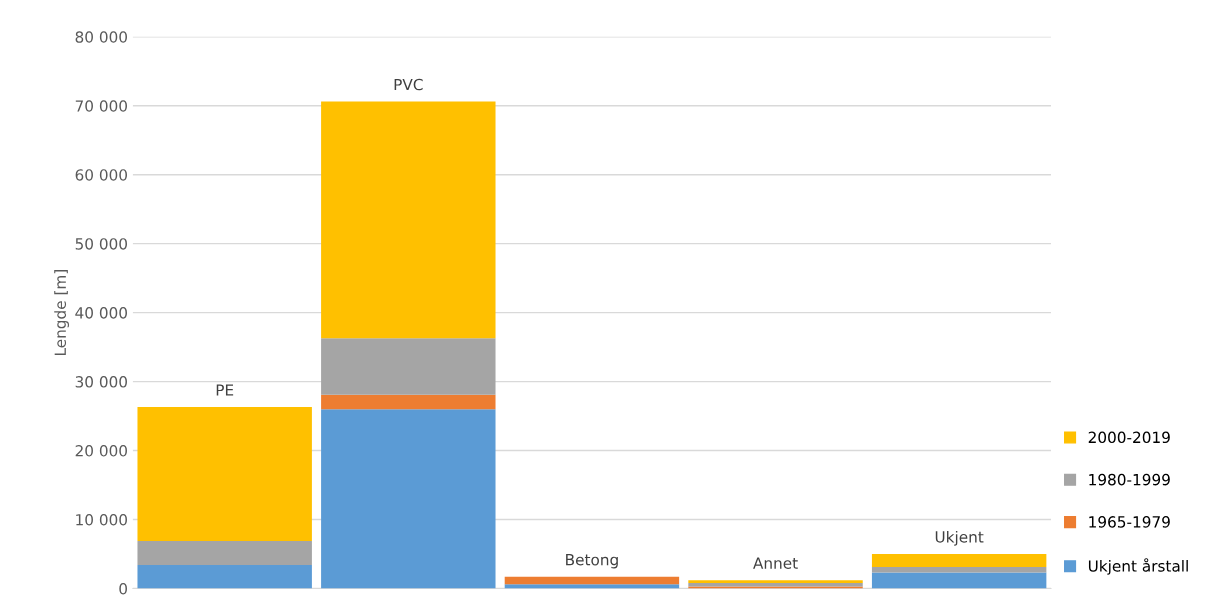 The height and width of the screenshot is (613, 1208). What do you see at coordinates (101, 519) in the screenshot?
I see `y-tick-label: 10 000` at bounding box center [101, 519].